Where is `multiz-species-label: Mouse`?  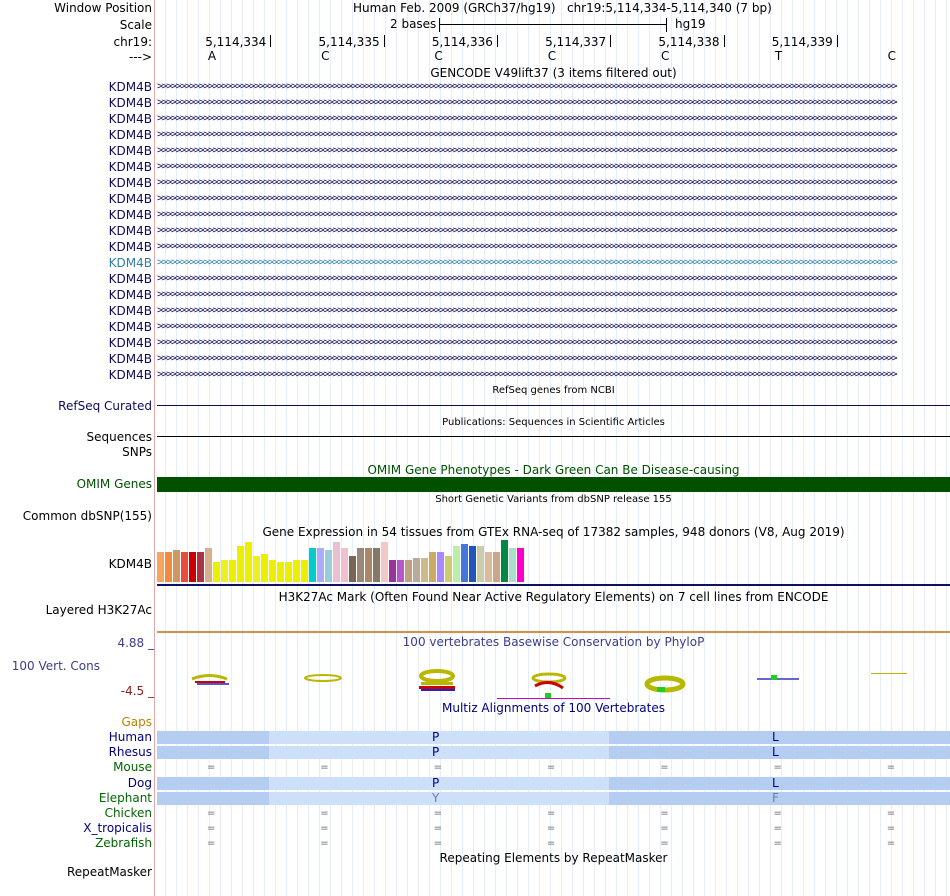 multiz-species-label: Mouse is located at coordinates (132, 767).